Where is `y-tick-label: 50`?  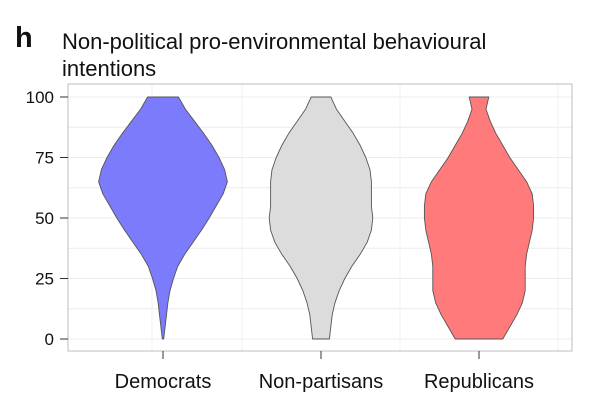
y-tick-label: 50 is located at coordinates (44, 218).